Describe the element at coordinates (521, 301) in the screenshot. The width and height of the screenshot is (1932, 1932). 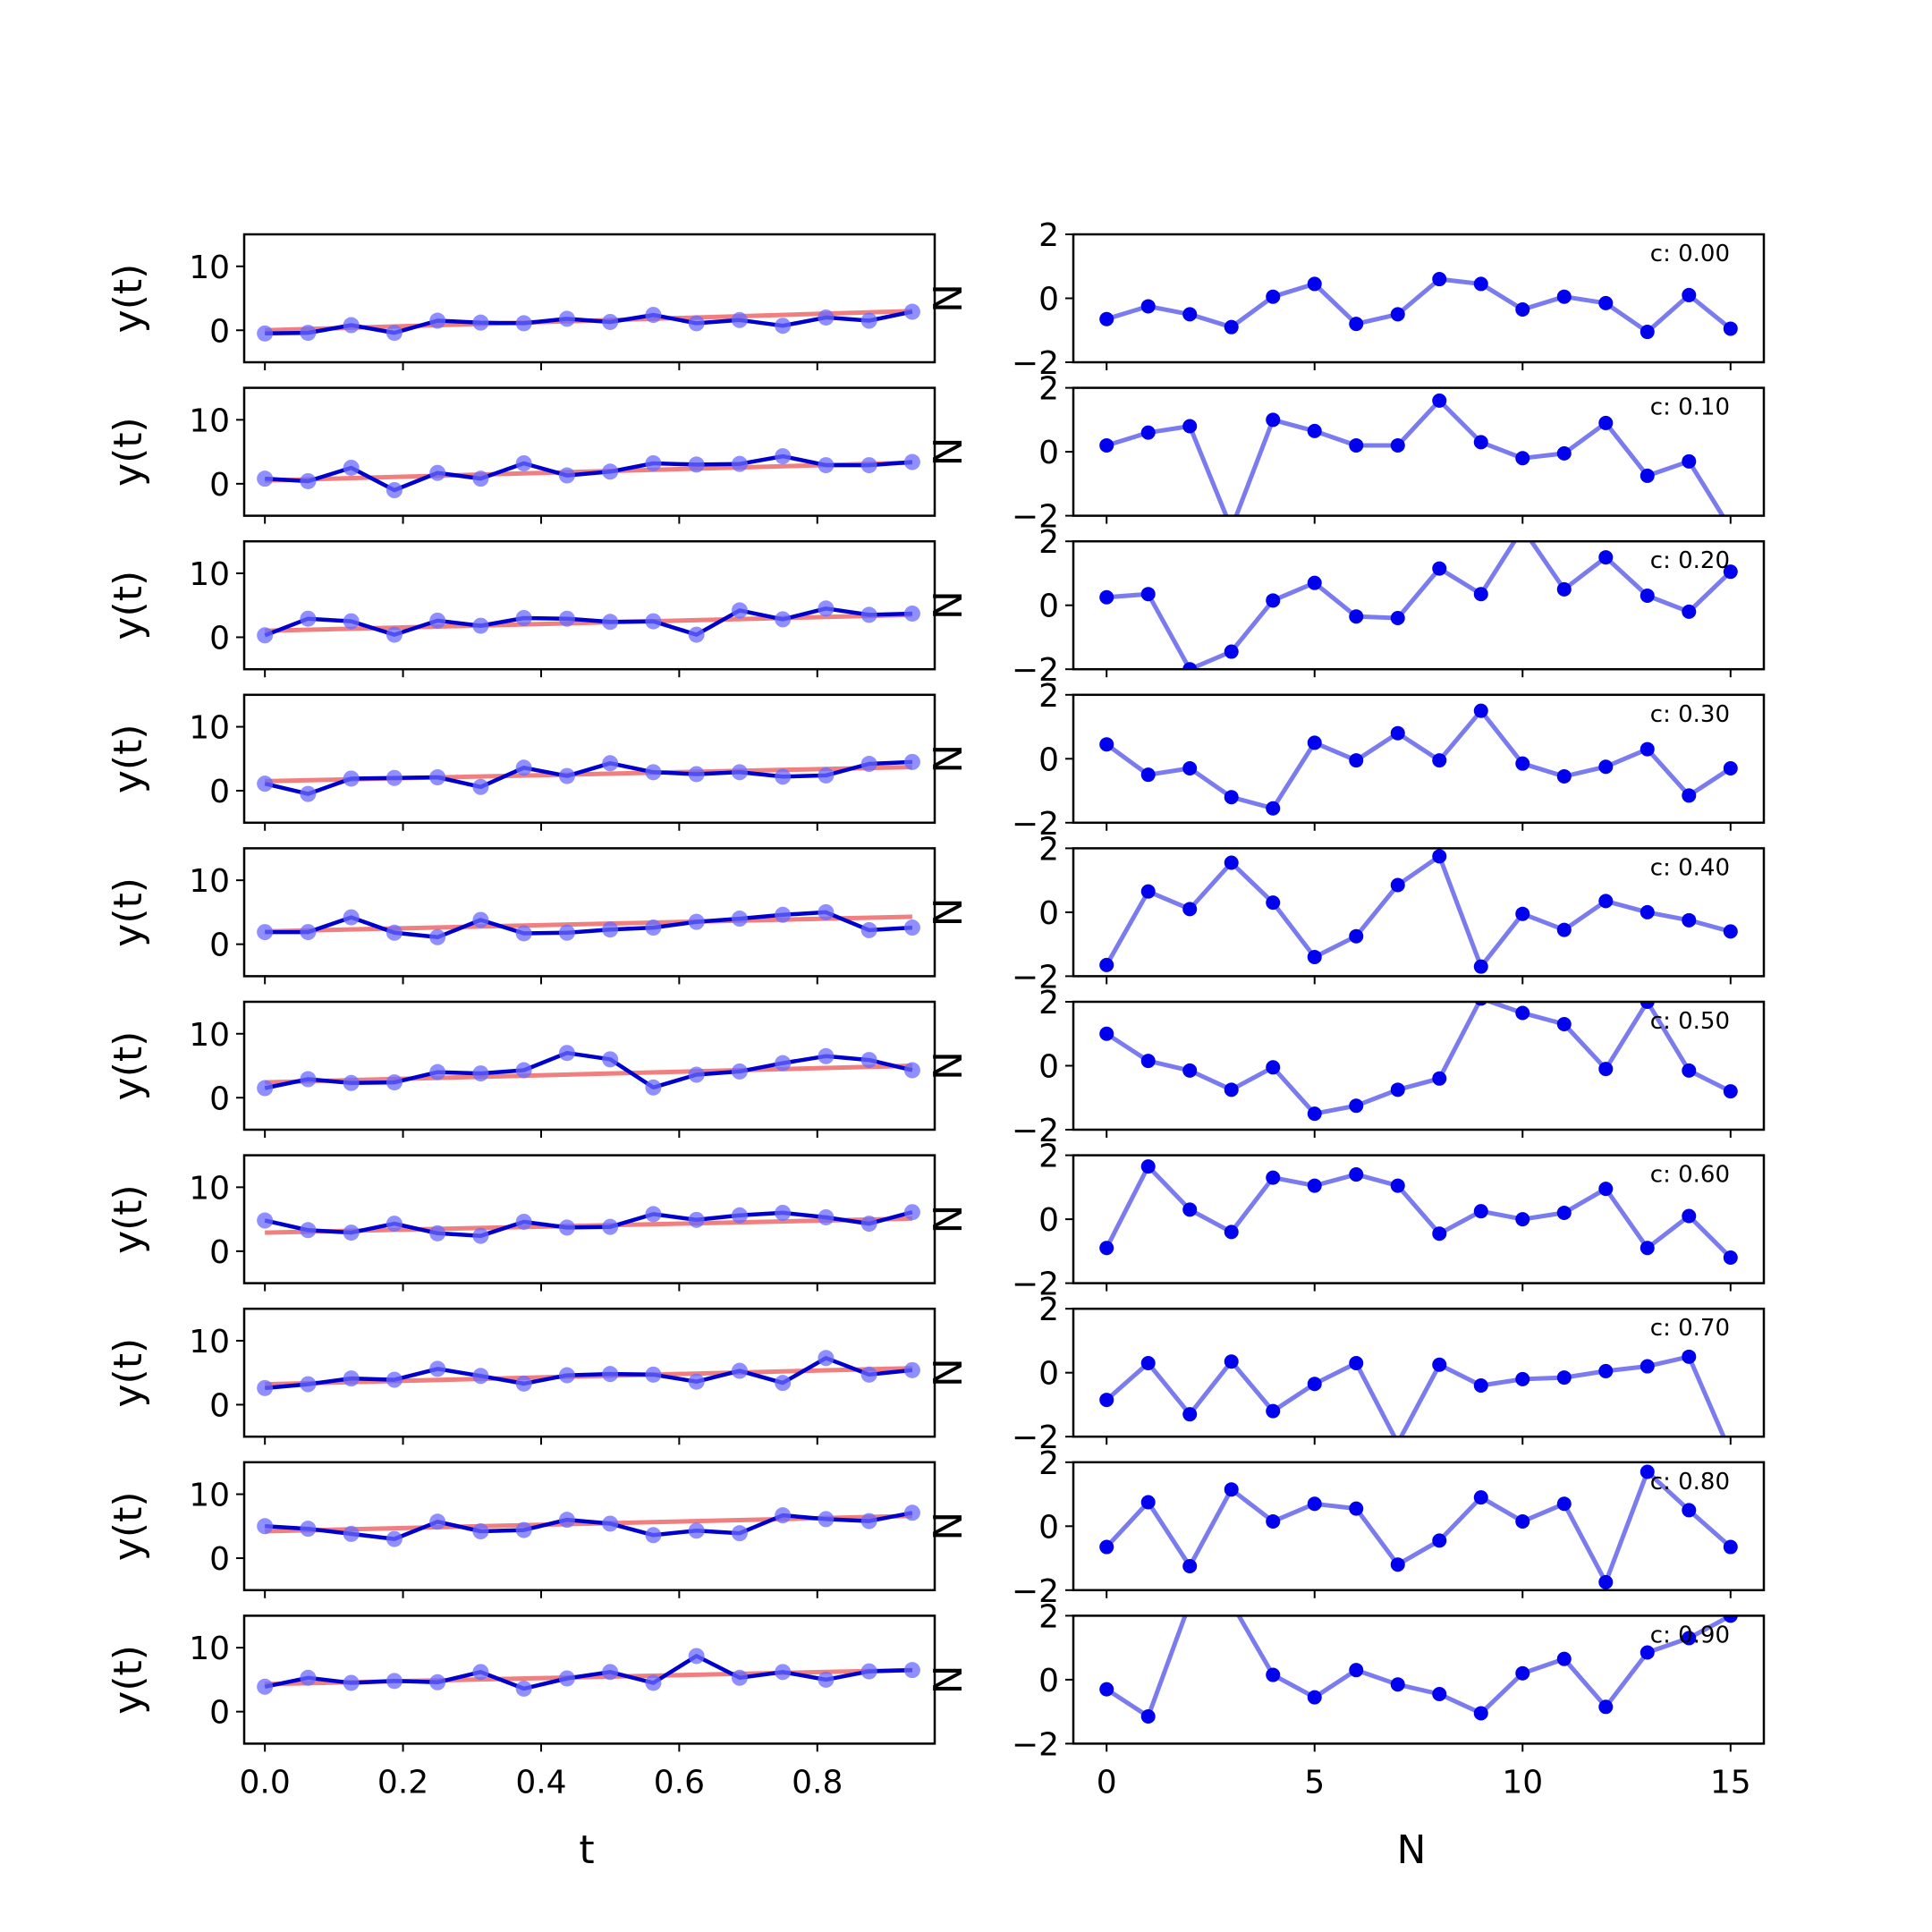
I see `left-panel-0: 0 10 y(t)` at that location.